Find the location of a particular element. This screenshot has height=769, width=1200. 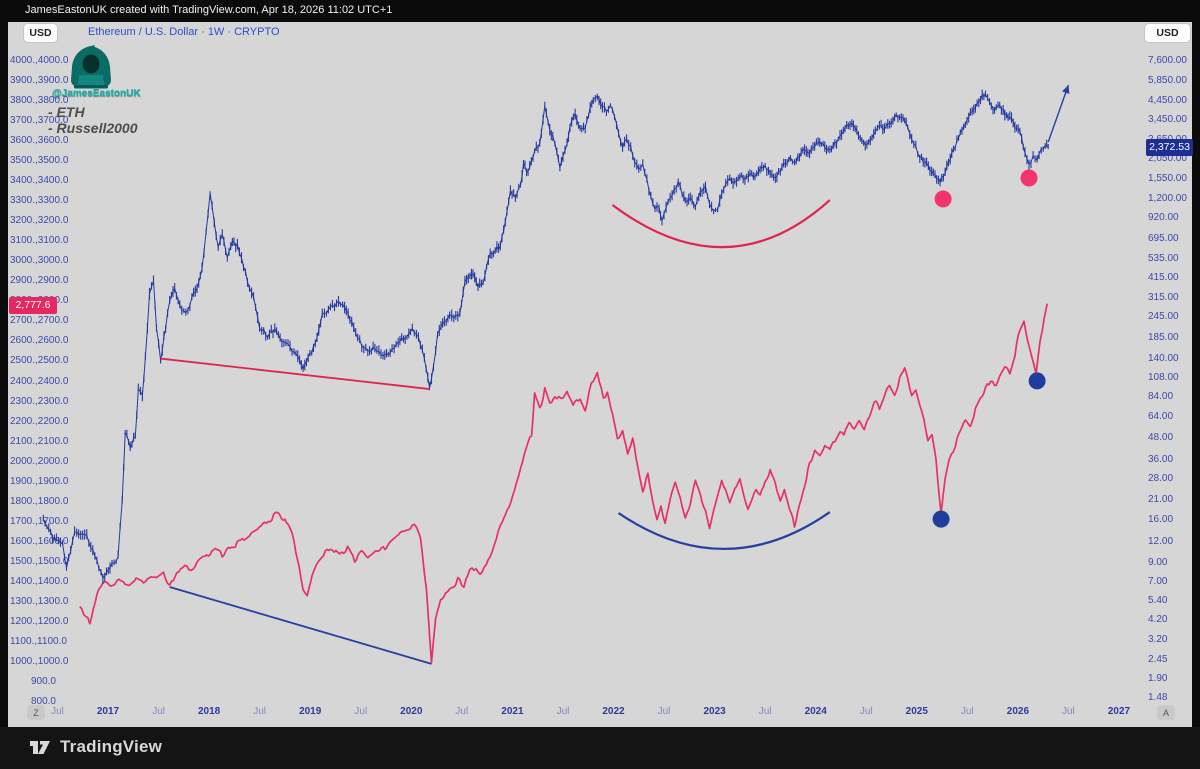

left-axis-tick-label: 1600.,1600.0 is located at coordinates (39, 541).